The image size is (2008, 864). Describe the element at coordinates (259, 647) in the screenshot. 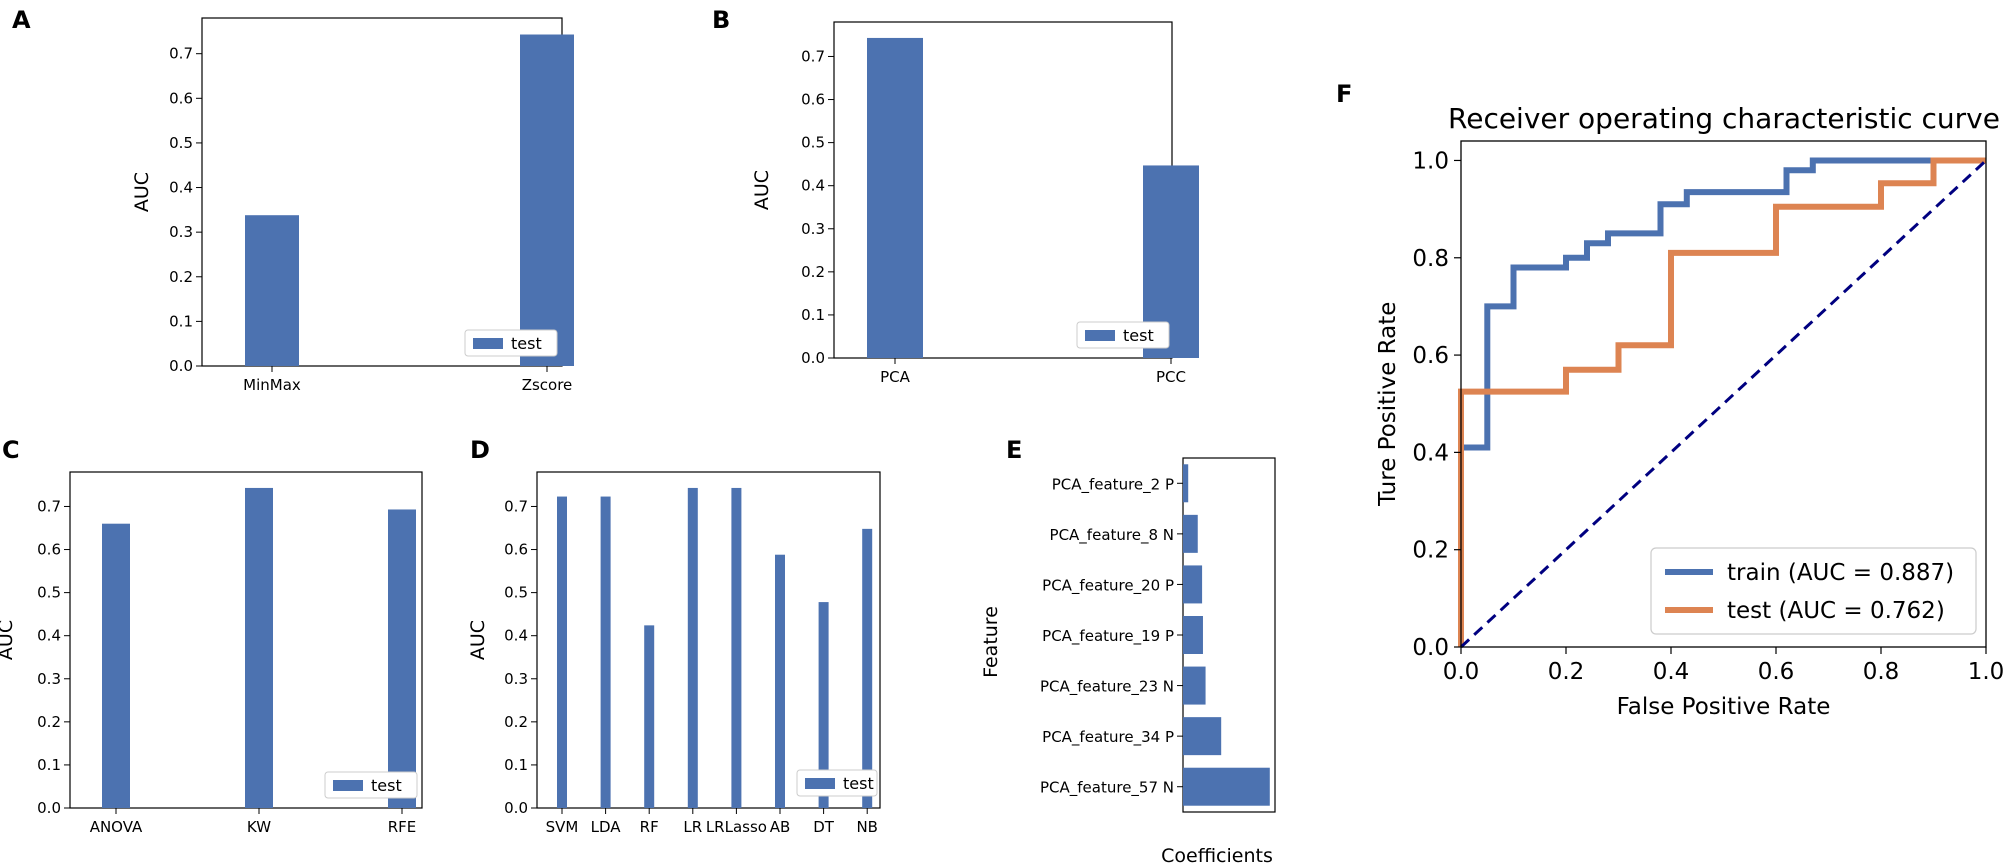

I see `bar-kw` at that location.